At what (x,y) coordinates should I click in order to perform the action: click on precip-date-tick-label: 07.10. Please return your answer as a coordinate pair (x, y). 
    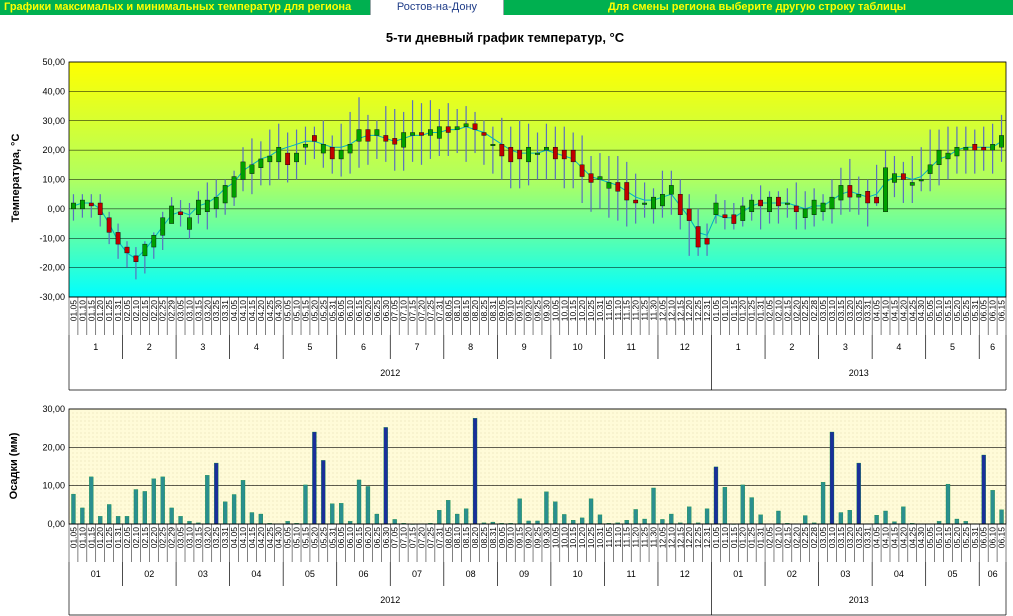
    Looking at the image, I should click on (404, 538).